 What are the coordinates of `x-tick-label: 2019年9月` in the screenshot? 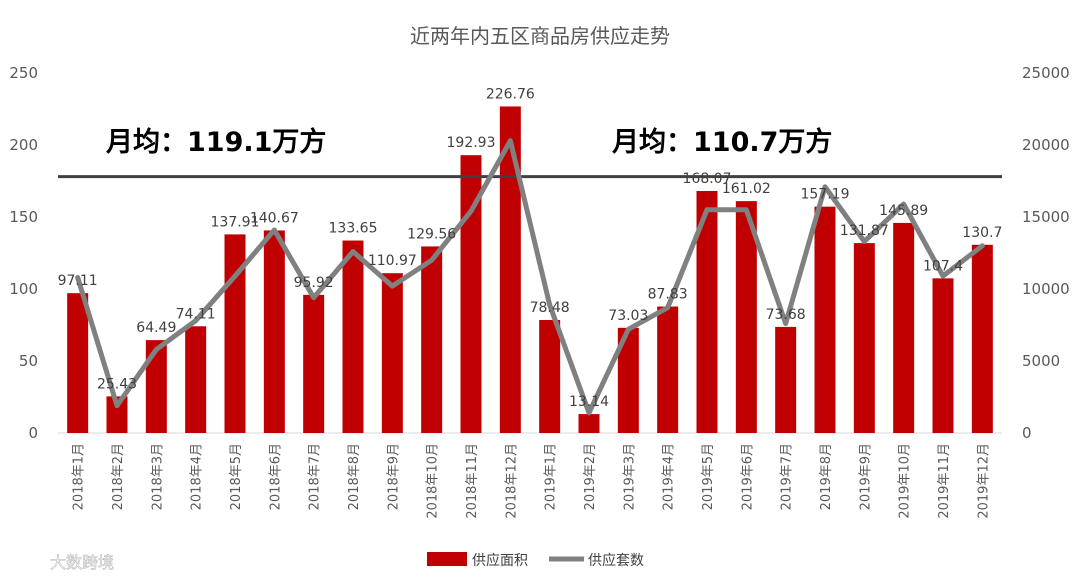 It's located at (865, 476).